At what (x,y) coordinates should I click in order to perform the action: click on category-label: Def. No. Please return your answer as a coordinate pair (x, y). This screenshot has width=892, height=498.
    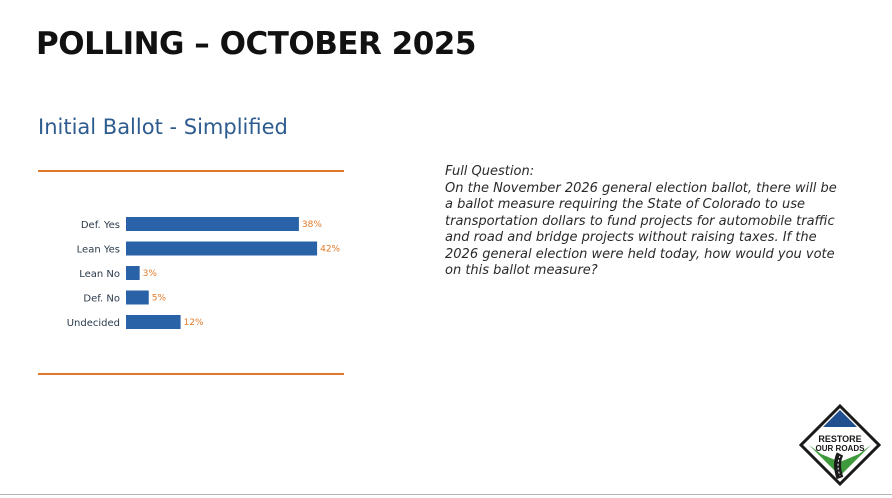
    Looking at the image, I should click on (101, 299).